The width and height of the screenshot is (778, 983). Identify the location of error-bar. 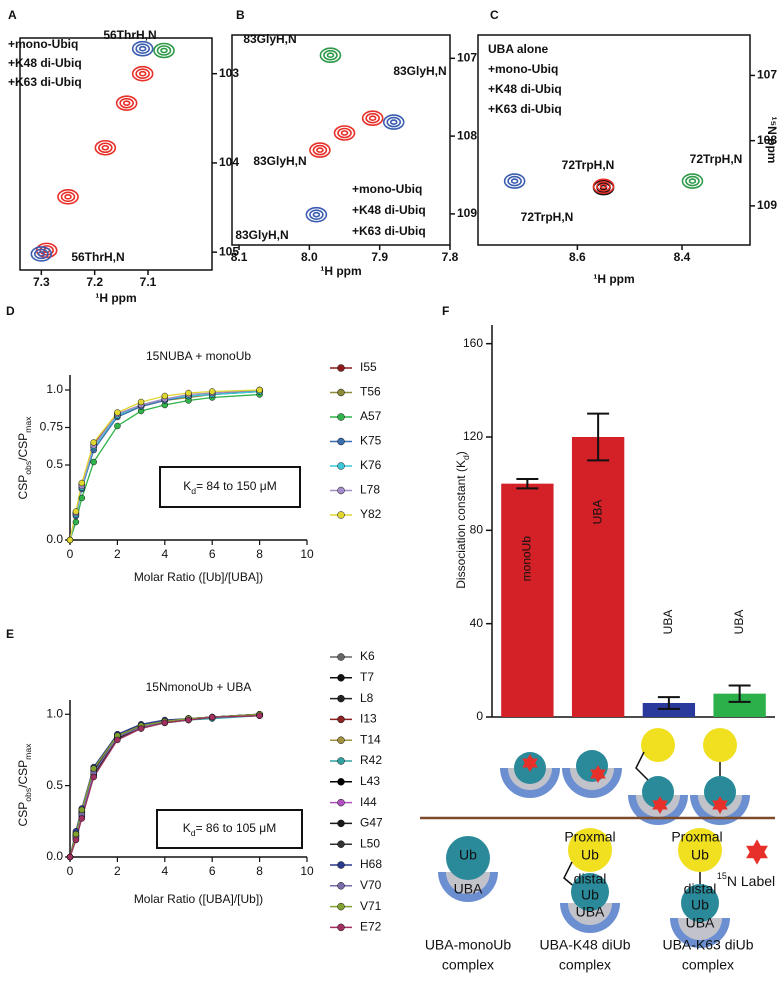
(668, 703).